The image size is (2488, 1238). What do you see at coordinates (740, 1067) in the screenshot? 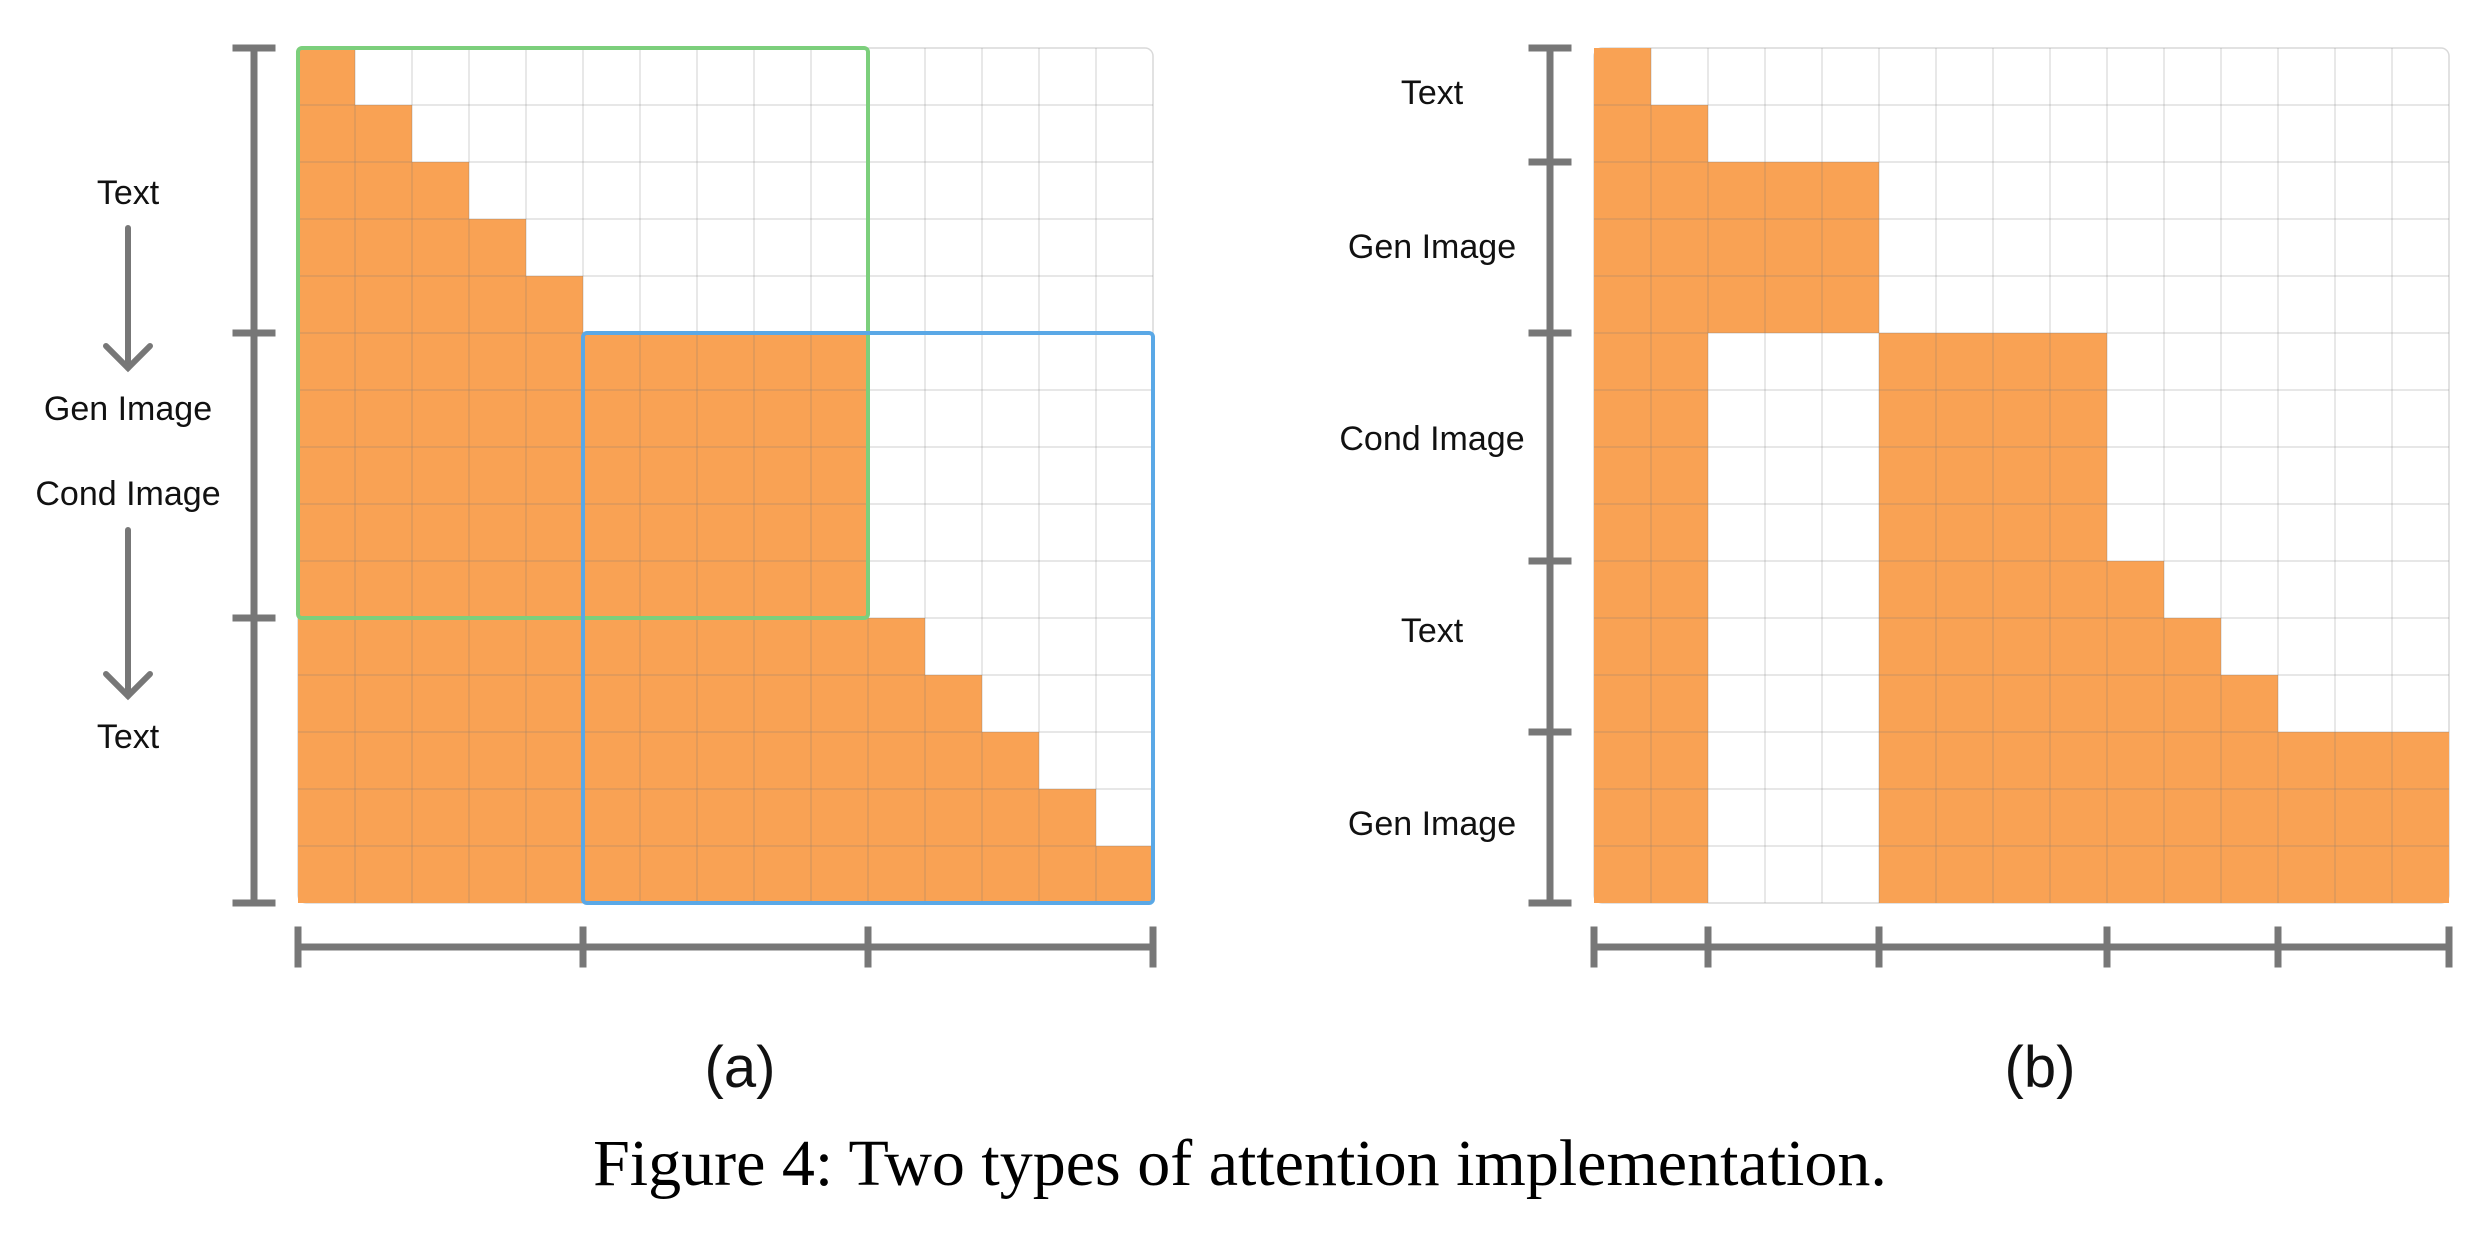
I see `panel-a-sublabel: (a)` at bounding box center [740, 1067].